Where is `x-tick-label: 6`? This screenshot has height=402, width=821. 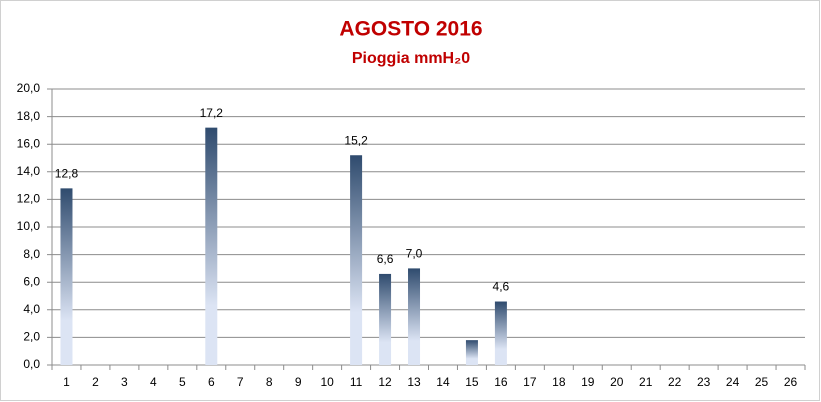
x-tick-label: 6 is located at coordinates (211, 382).